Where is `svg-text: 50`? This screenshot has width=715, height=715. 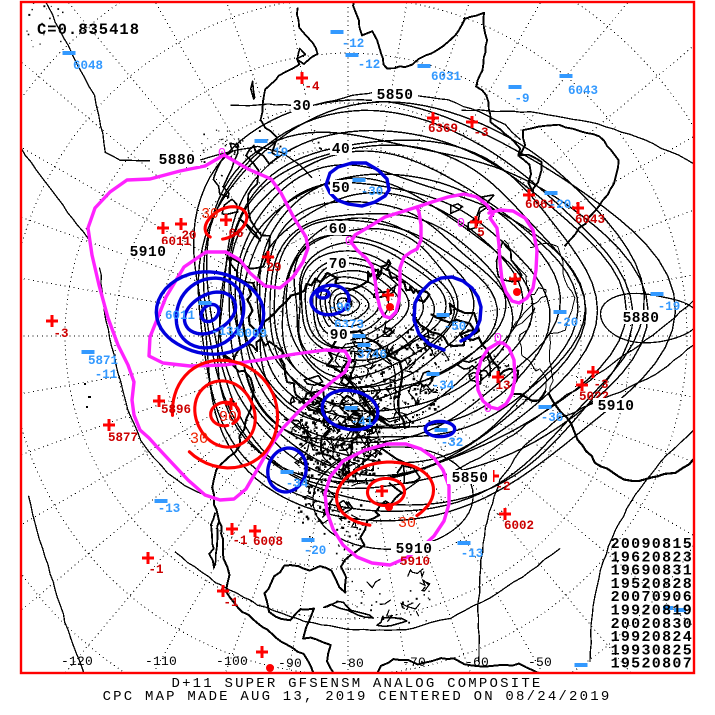 svg-text: 50 is located at coordinates (341, 189).